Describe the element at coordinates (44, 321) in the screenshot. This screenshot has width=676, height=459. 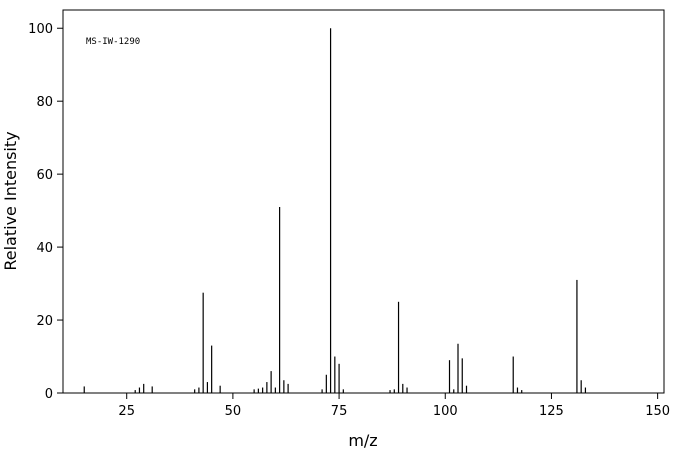
I see `y-tick-label: 20` at that location.